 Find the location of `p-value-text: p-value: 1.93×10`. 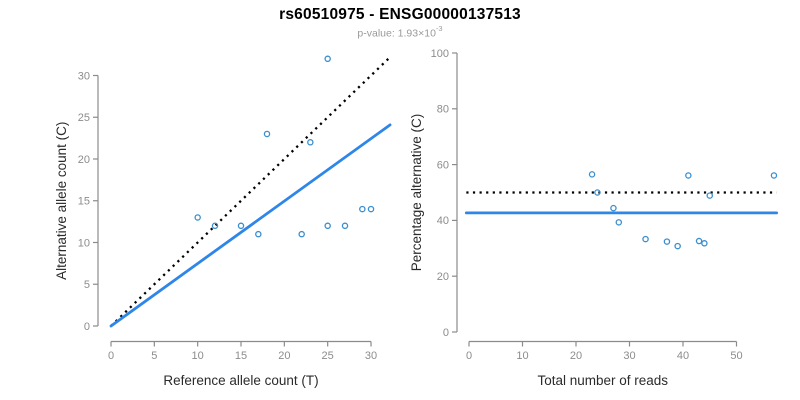

p-value-text: p-value: 1.93×10 is located at coordinates (396, 33).